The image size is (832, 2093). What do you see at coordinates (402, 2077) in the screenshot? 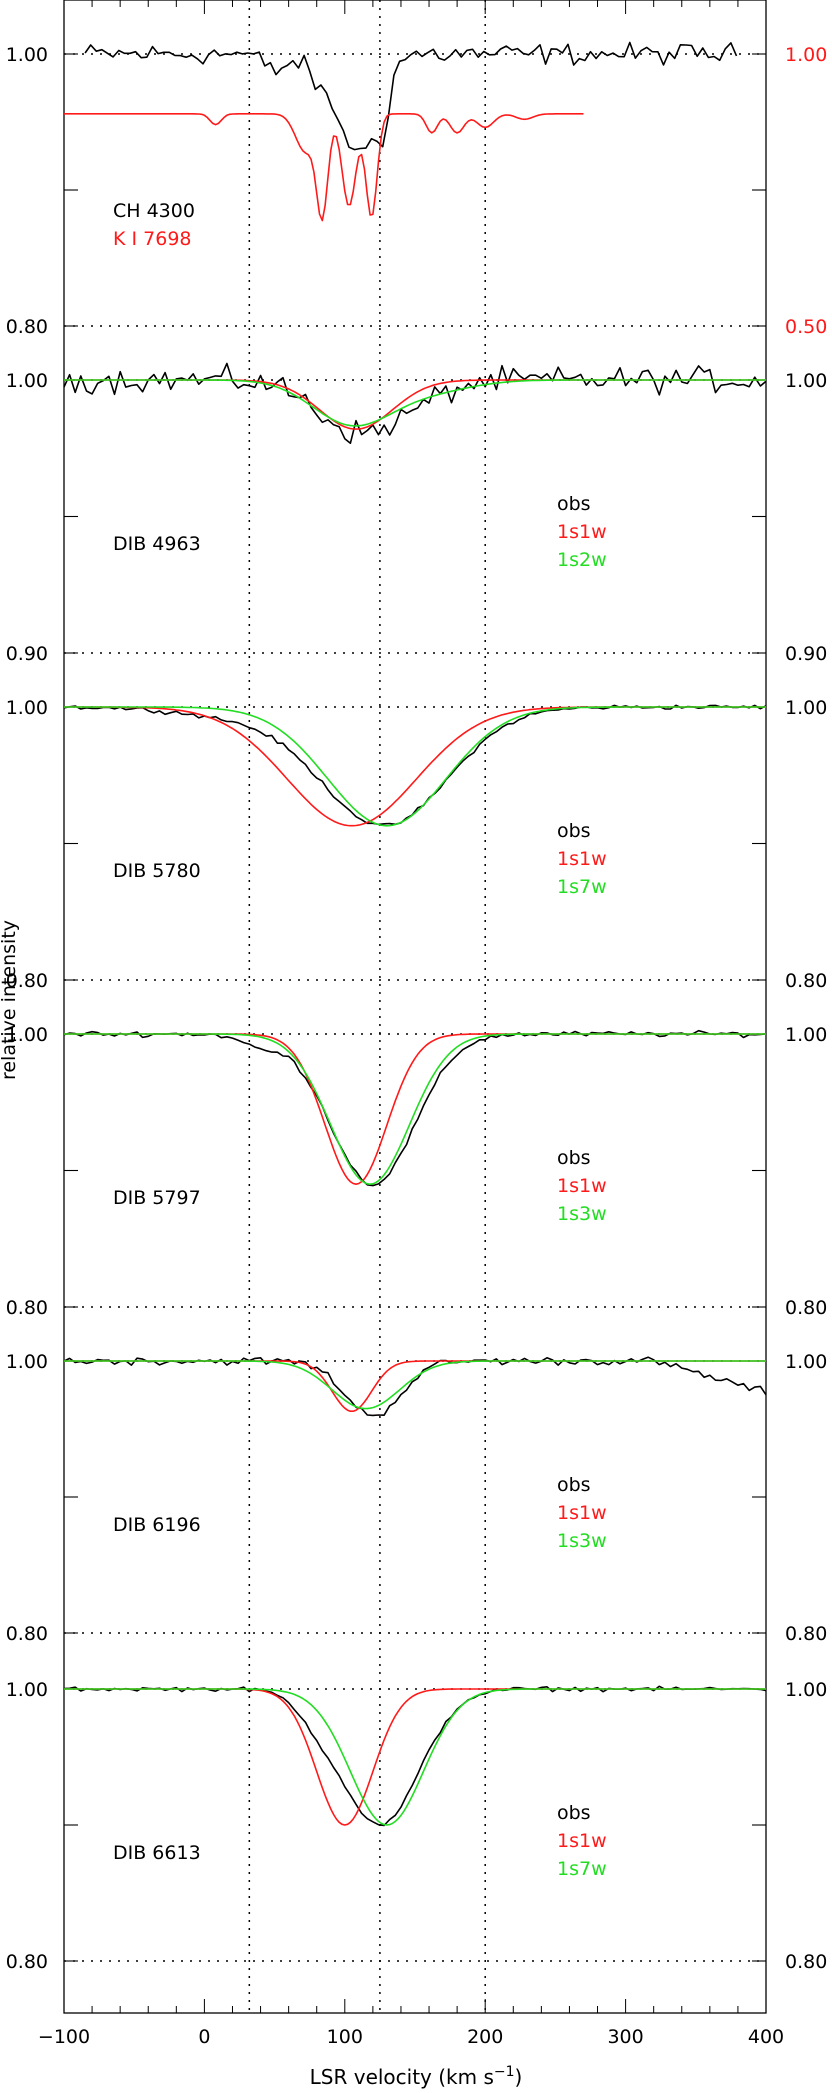
I see `x-axis-label-text: LSR velocity (km s` at bounding box center [402, 2077].